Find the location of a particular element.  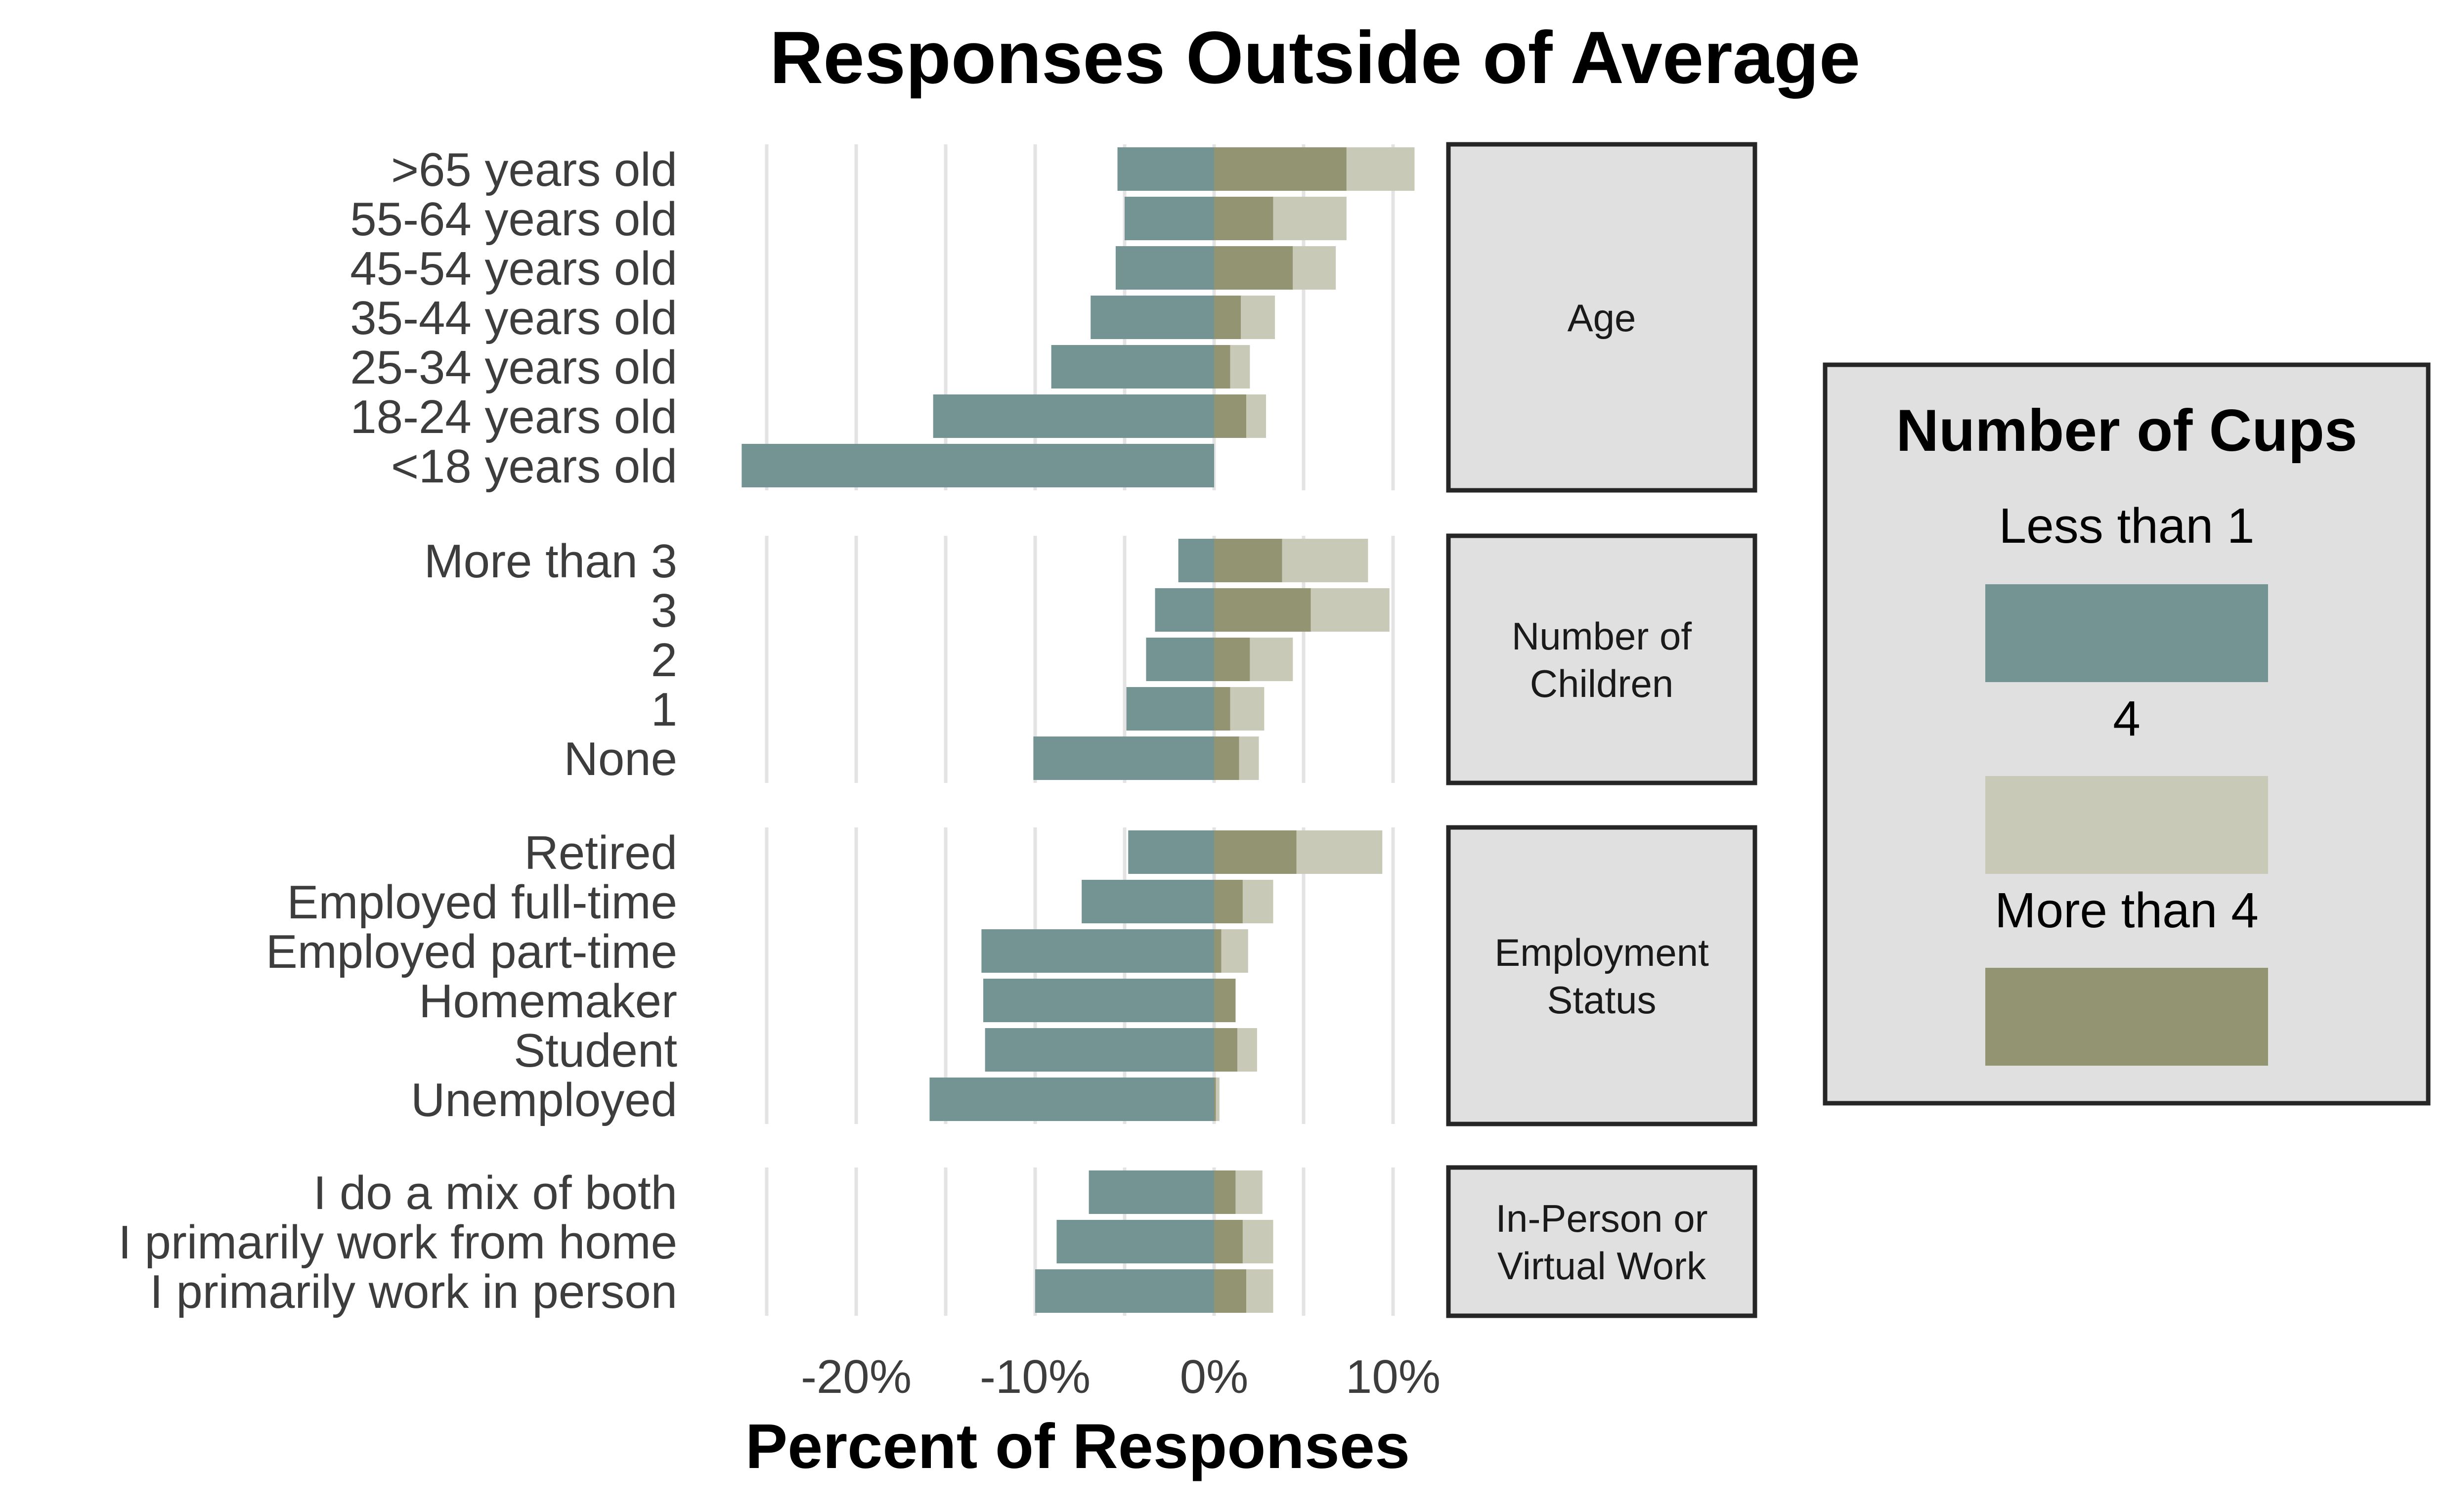

x-tick-label: -10% is located at coordinates (1035, 1377).